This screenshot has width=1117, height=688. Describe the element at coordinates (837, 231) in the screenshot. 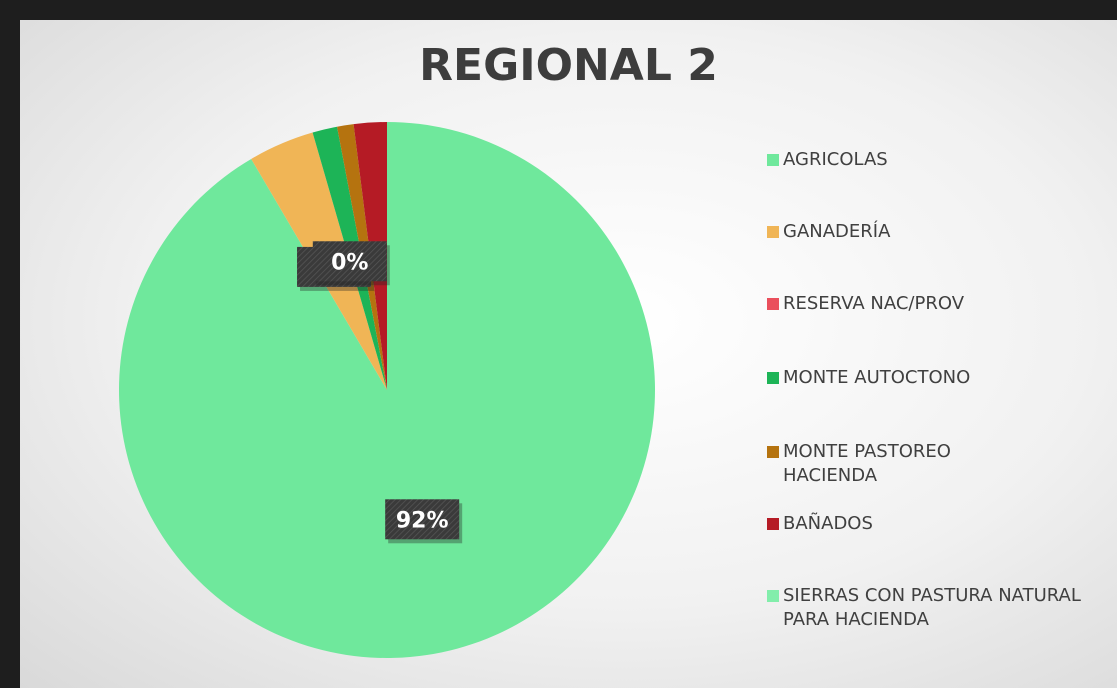

I see `legend-label: GANADERÍA` at that location.